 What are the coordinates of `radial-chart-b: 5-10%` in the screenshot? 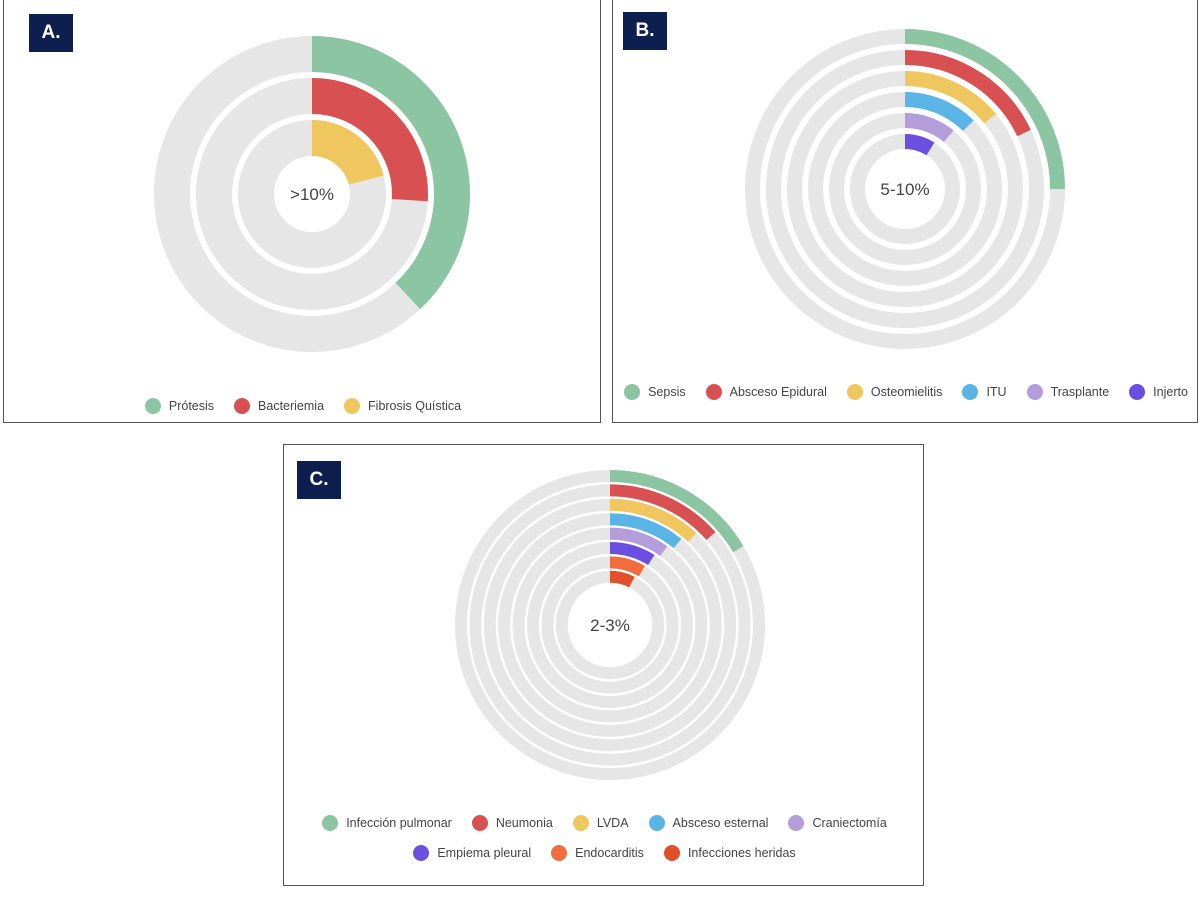 It's located at (905, 189).